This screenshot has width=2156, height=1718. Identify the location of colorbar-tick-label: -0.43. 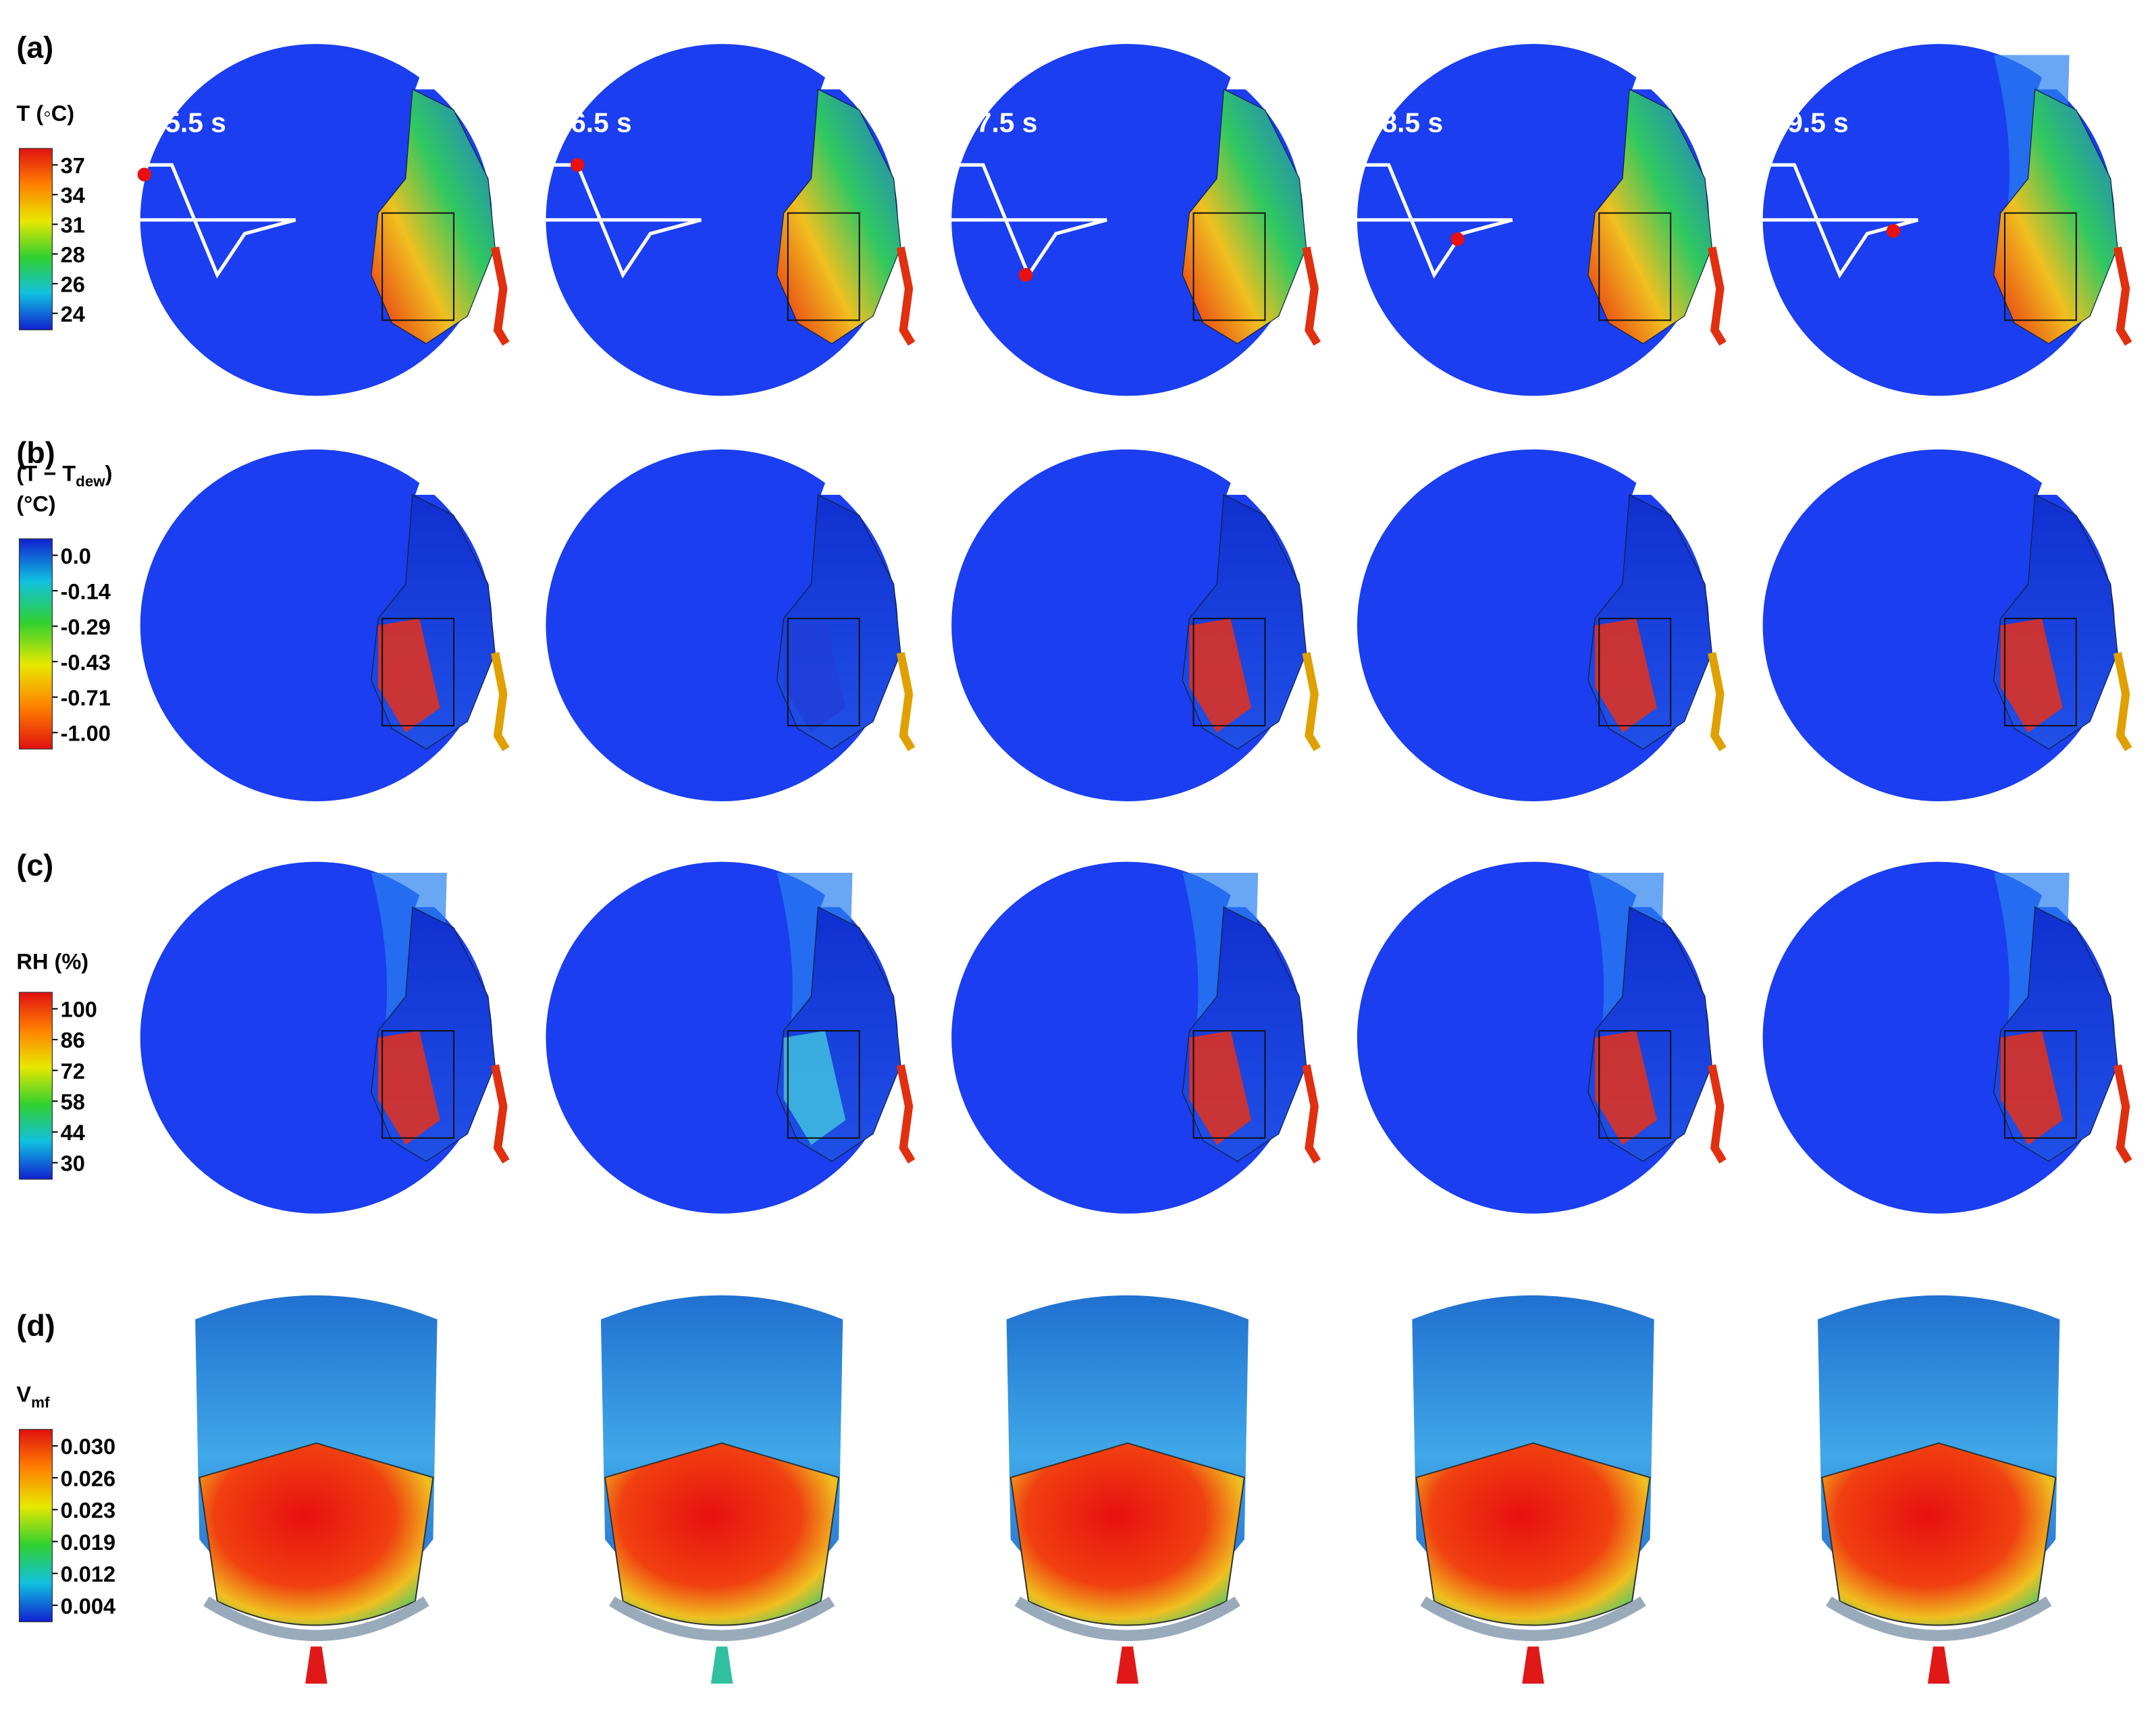
(86, 662).